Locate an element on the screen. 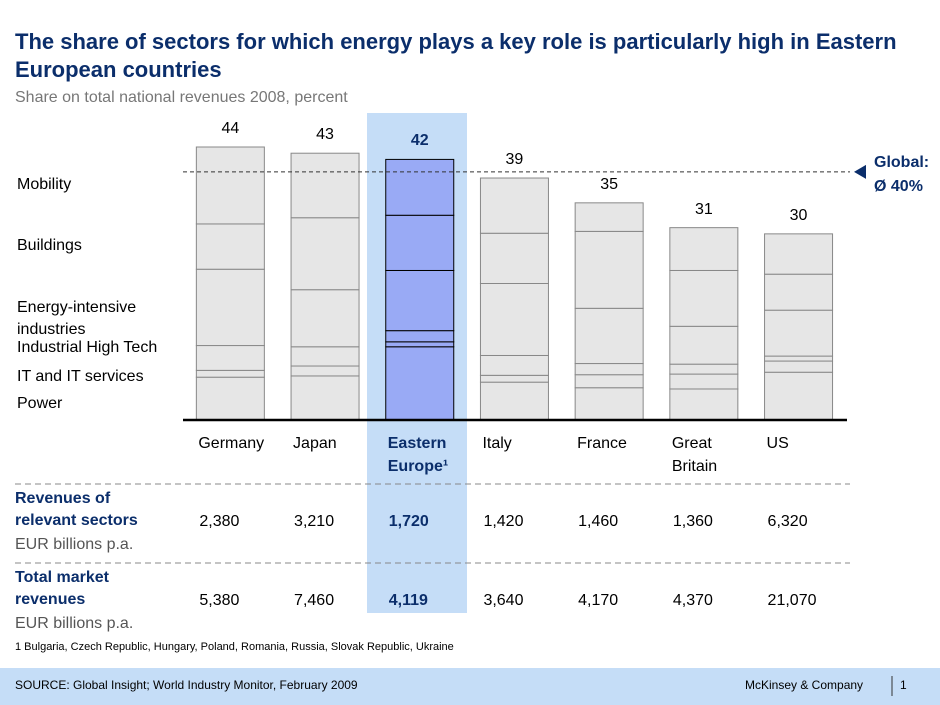 The image size is (940, 705). x-tick-label: Eastern Europe¹ is located at coordinates (418, 455).